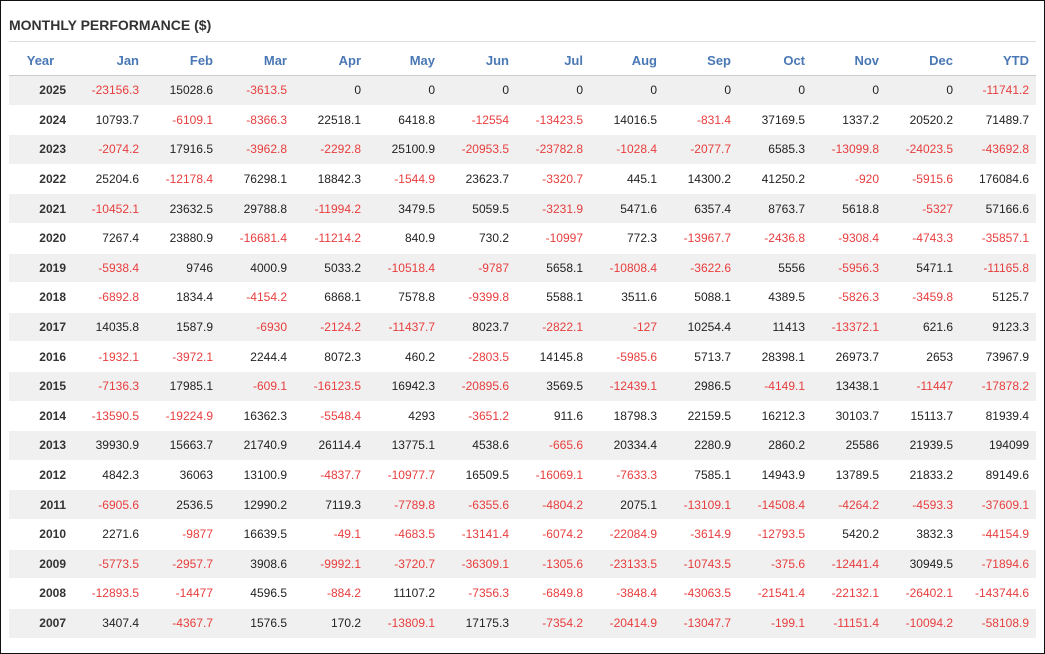 This screenshot has height=654, width=1045. Describe the element at coordinates (998, 149) in the screenshot. I see `ytd-value-cell: -43692.8` at that location.